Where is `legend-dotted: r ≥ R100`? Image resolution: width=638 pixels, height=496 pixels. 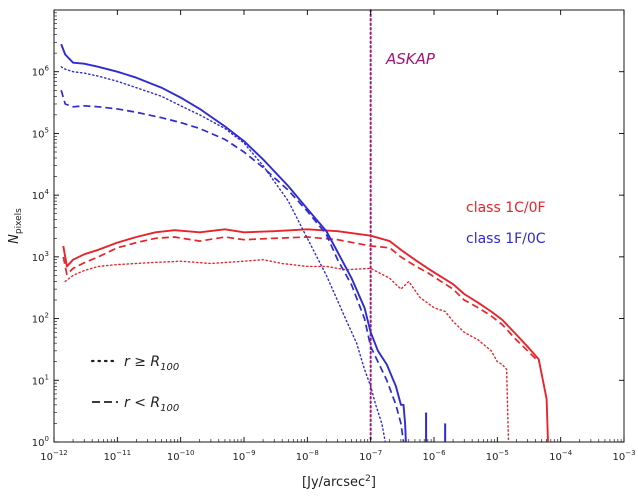 legend-dotted: r ≥ R100 is located at coordinates (134, 363).